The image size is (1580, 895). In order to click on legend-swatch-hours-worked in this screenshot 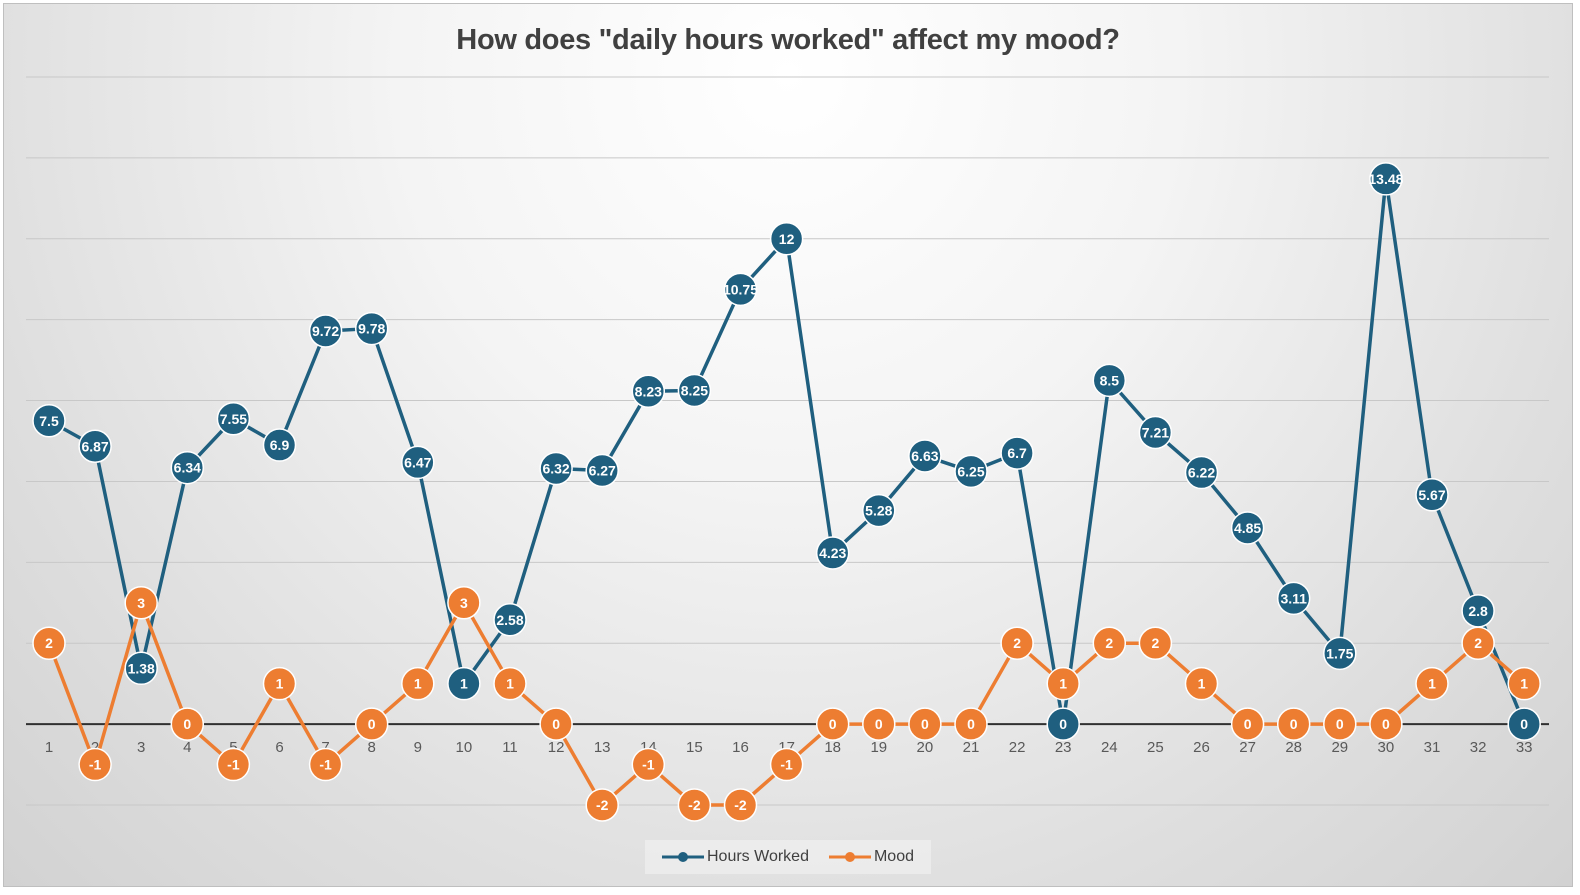, I will do `click(683, 857)`.